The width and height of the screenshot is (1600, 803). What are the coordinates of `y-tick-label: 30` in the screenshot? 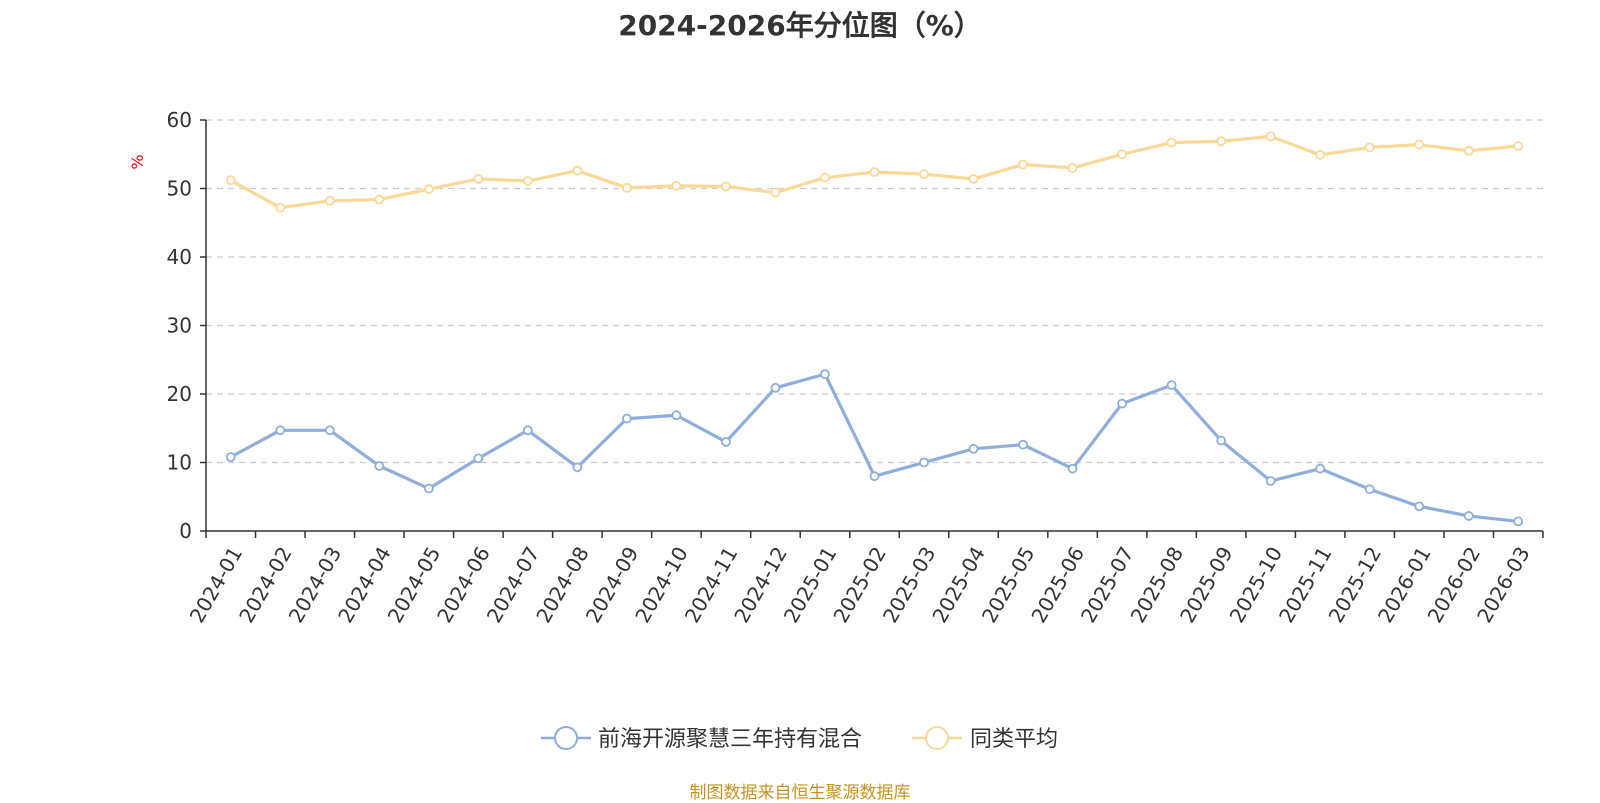 It's located at (179, 326).